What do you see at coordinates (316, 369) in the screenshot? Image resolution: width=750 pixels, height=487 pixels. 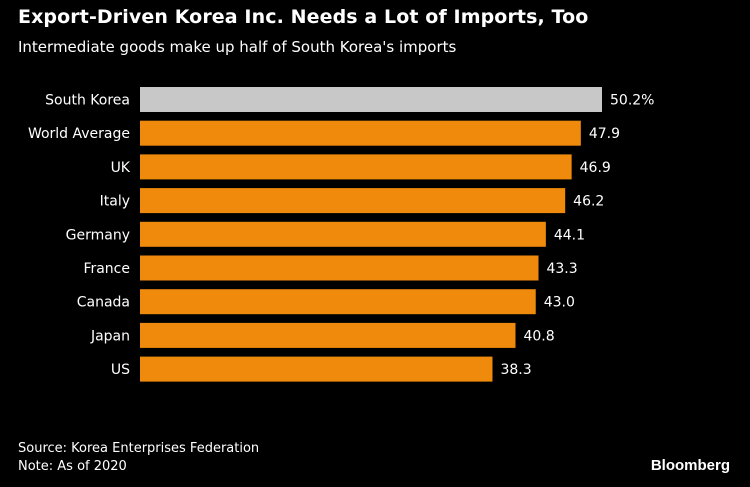 I see `bar-us` at bounding box center [316, 369].